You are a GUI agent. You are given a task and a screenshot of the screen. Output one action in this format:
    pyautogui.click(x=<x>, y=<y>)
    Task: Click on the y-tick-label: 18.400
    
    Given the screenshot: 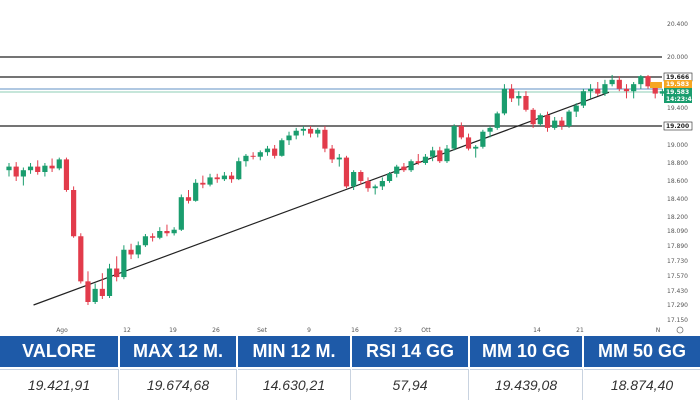 What is the action you would take?
    pyautogui.click(x=677, y=199)
    